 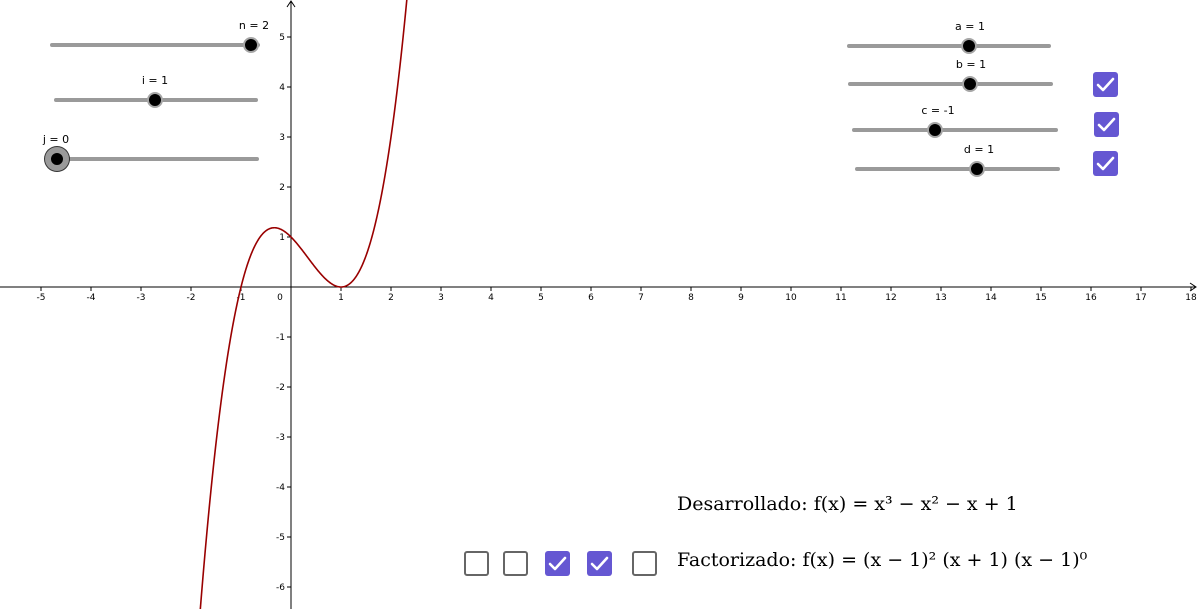 I want to click on x-tick-label: -3, so click(x=141, y=298).